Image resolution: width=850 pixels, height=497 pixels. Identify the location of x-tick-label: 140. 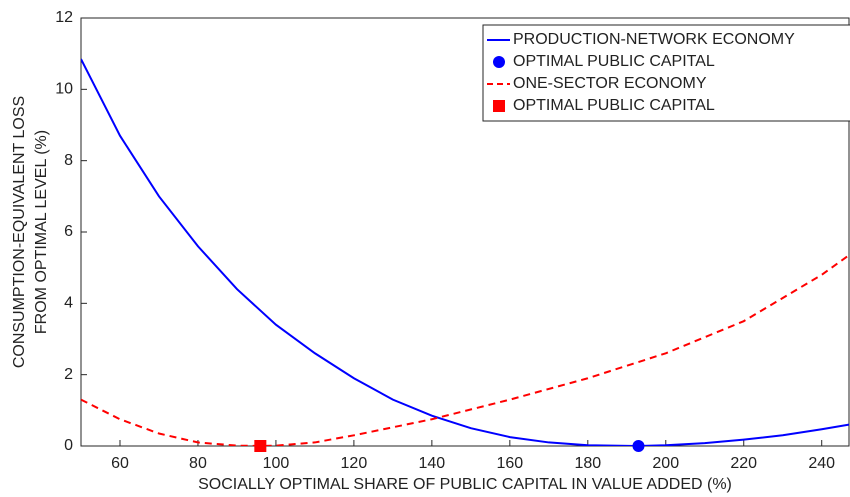
(432, 463).